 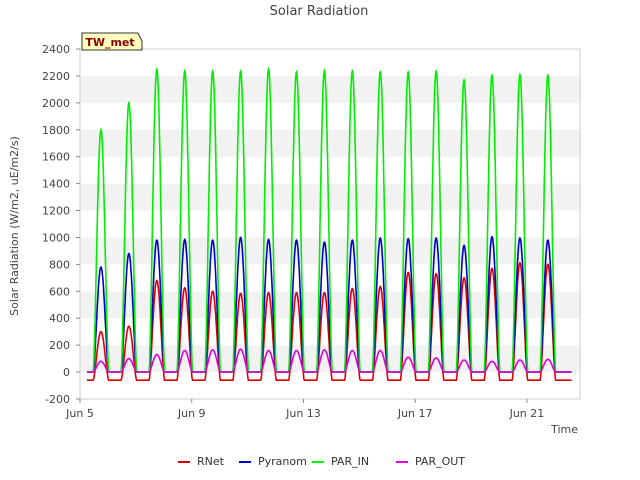 I want to click on x-tick-label: Jun 13, so click(x=303, y=413).